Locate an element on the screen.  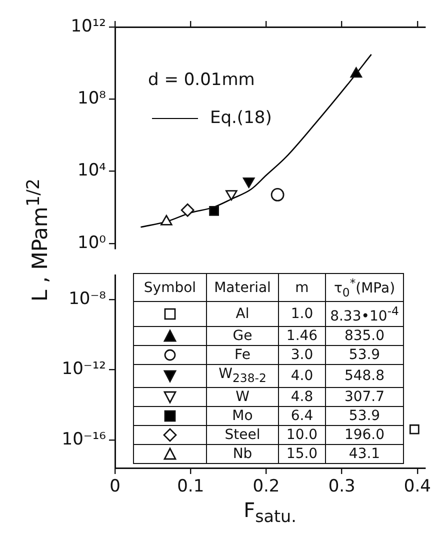
text: Steel is located at coordinates (242, 434).